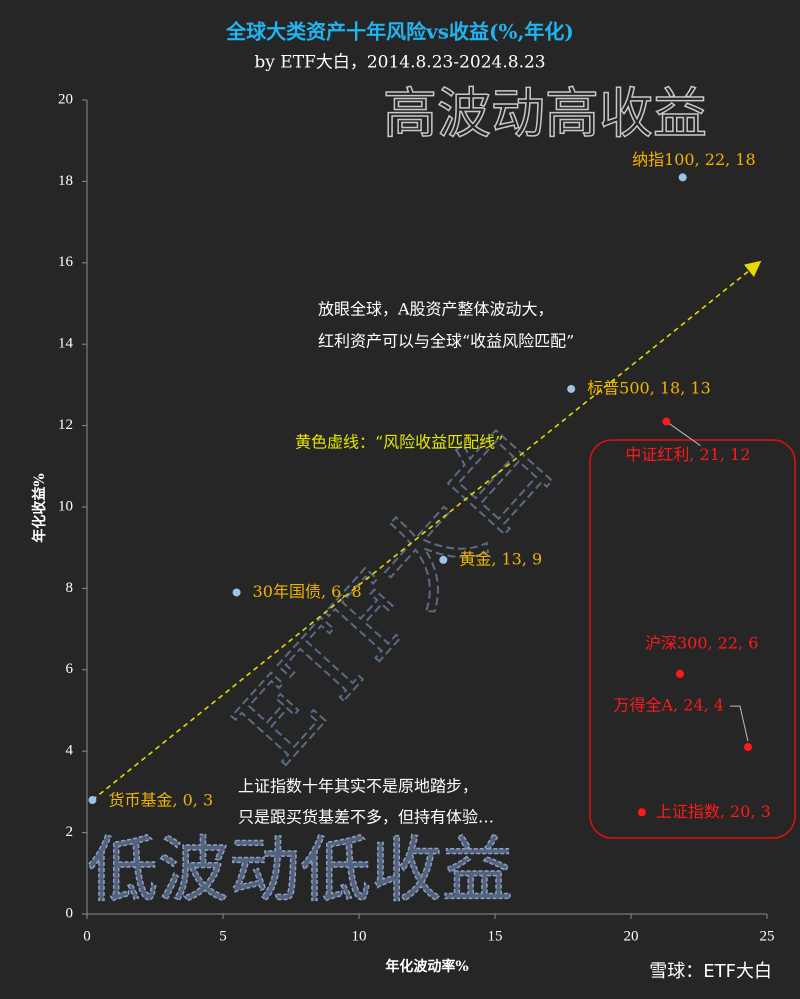 The height and width of the screenshot is (999, 800). Describe the element at coordinates (65, 506) in the screenshot. I see `y-tick-label: 10` at that location.